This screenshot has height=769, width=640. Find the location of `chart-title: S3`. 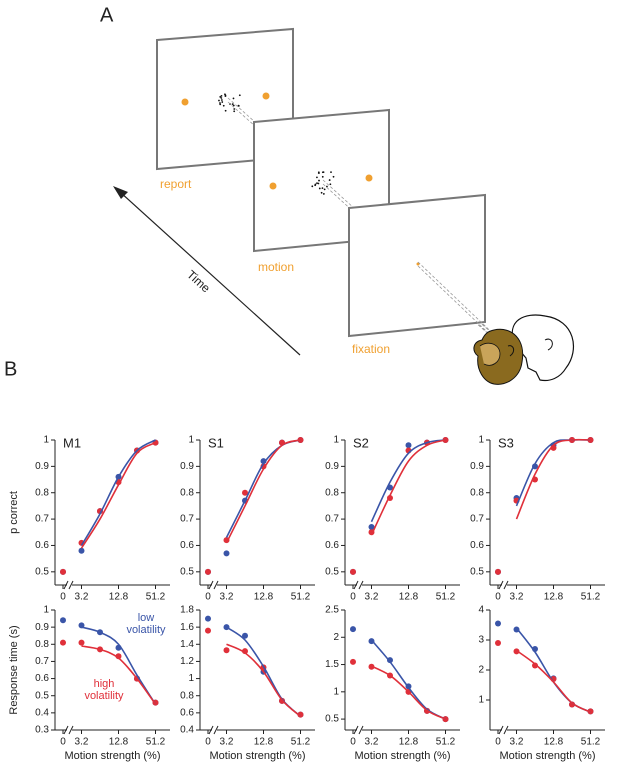

chart-title: S3 is located at coordinates (506, 442).